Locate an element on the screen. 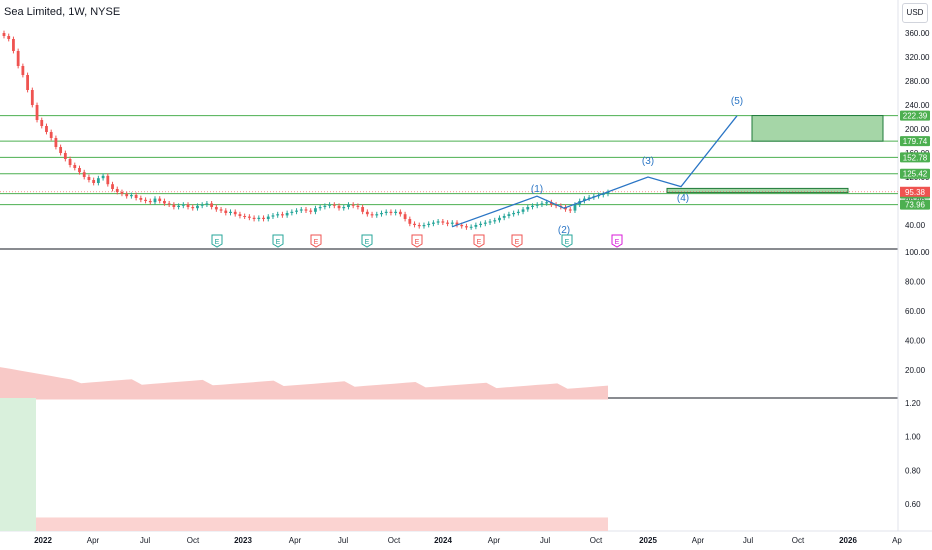 The width and height of the screenshot is (932, 550). indicator-y-tick-label: 1.20 is located at coordinates (913, 403).